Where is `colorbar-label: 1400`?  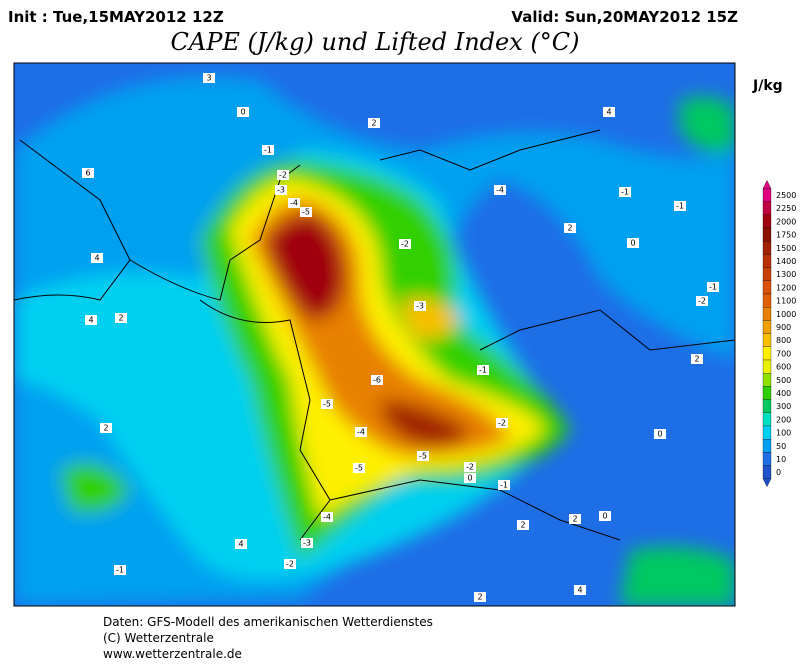 colorbar-label: 1400 is located at coordinates (786, 261).